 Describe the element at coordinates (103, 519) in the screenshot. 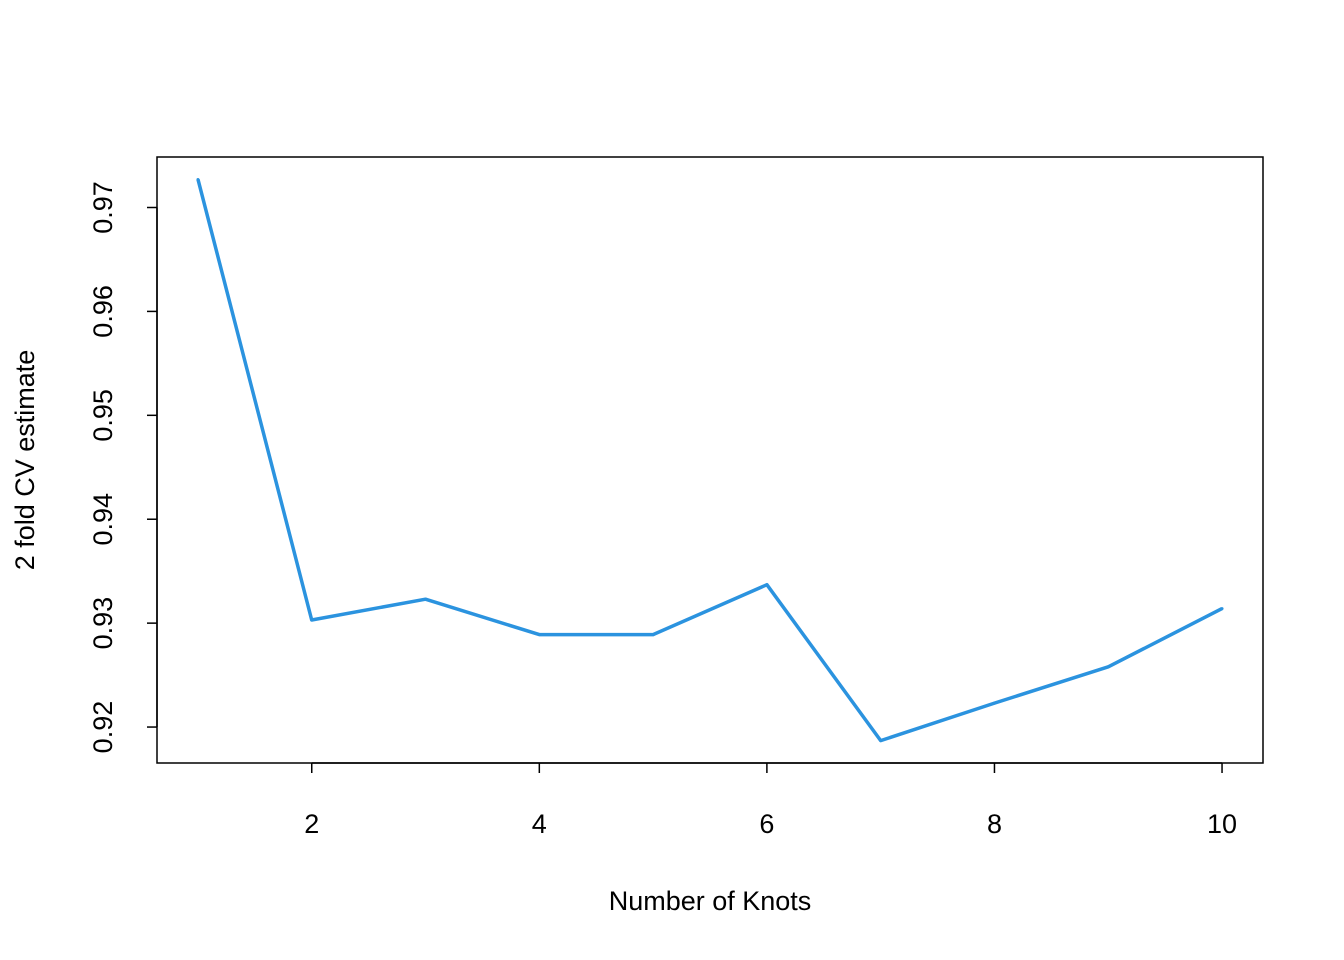

I see `y-tick-label: 0.94` at that location.